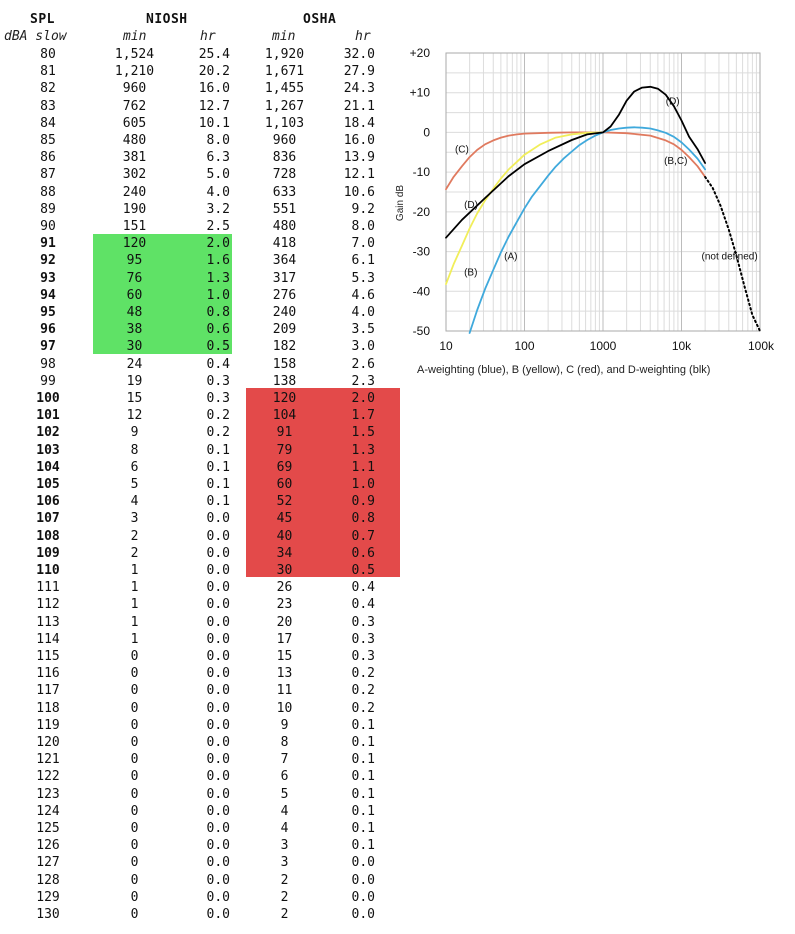 Image resolution: width=795 pixels, height=934 pixels. What do you see at coordinates (284, 570) in the screenshot?
I see `osha-min-cell: 30` at bounding box center [284, 570].